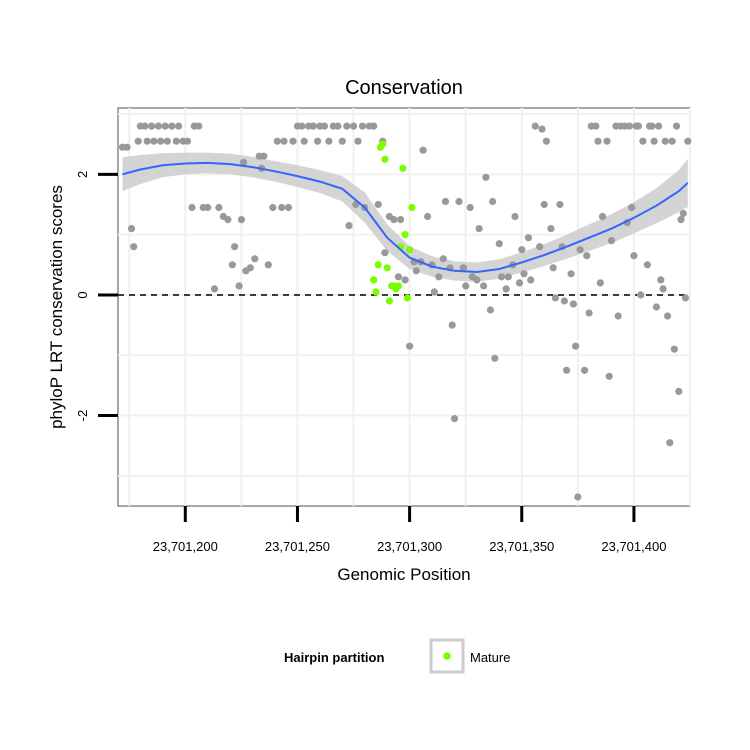 The image size is (750, 750). I want to click on confidence-ribbon-layer, so click(405, 217).